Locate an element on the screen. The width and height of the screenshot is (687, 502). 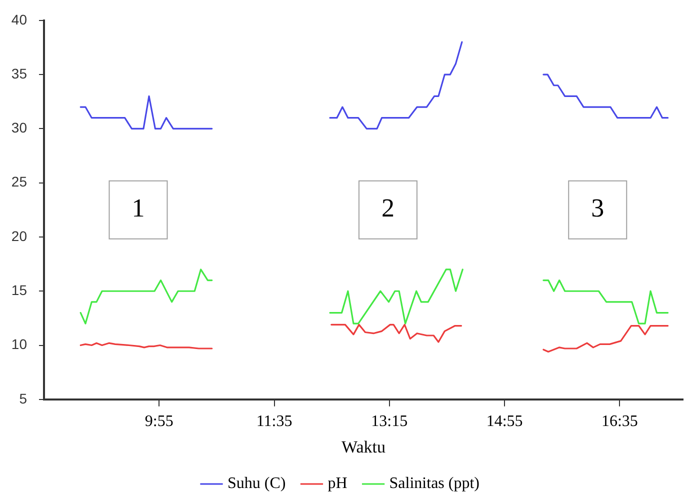
y-tick-label: 30 is located at coordinates (19, 128).